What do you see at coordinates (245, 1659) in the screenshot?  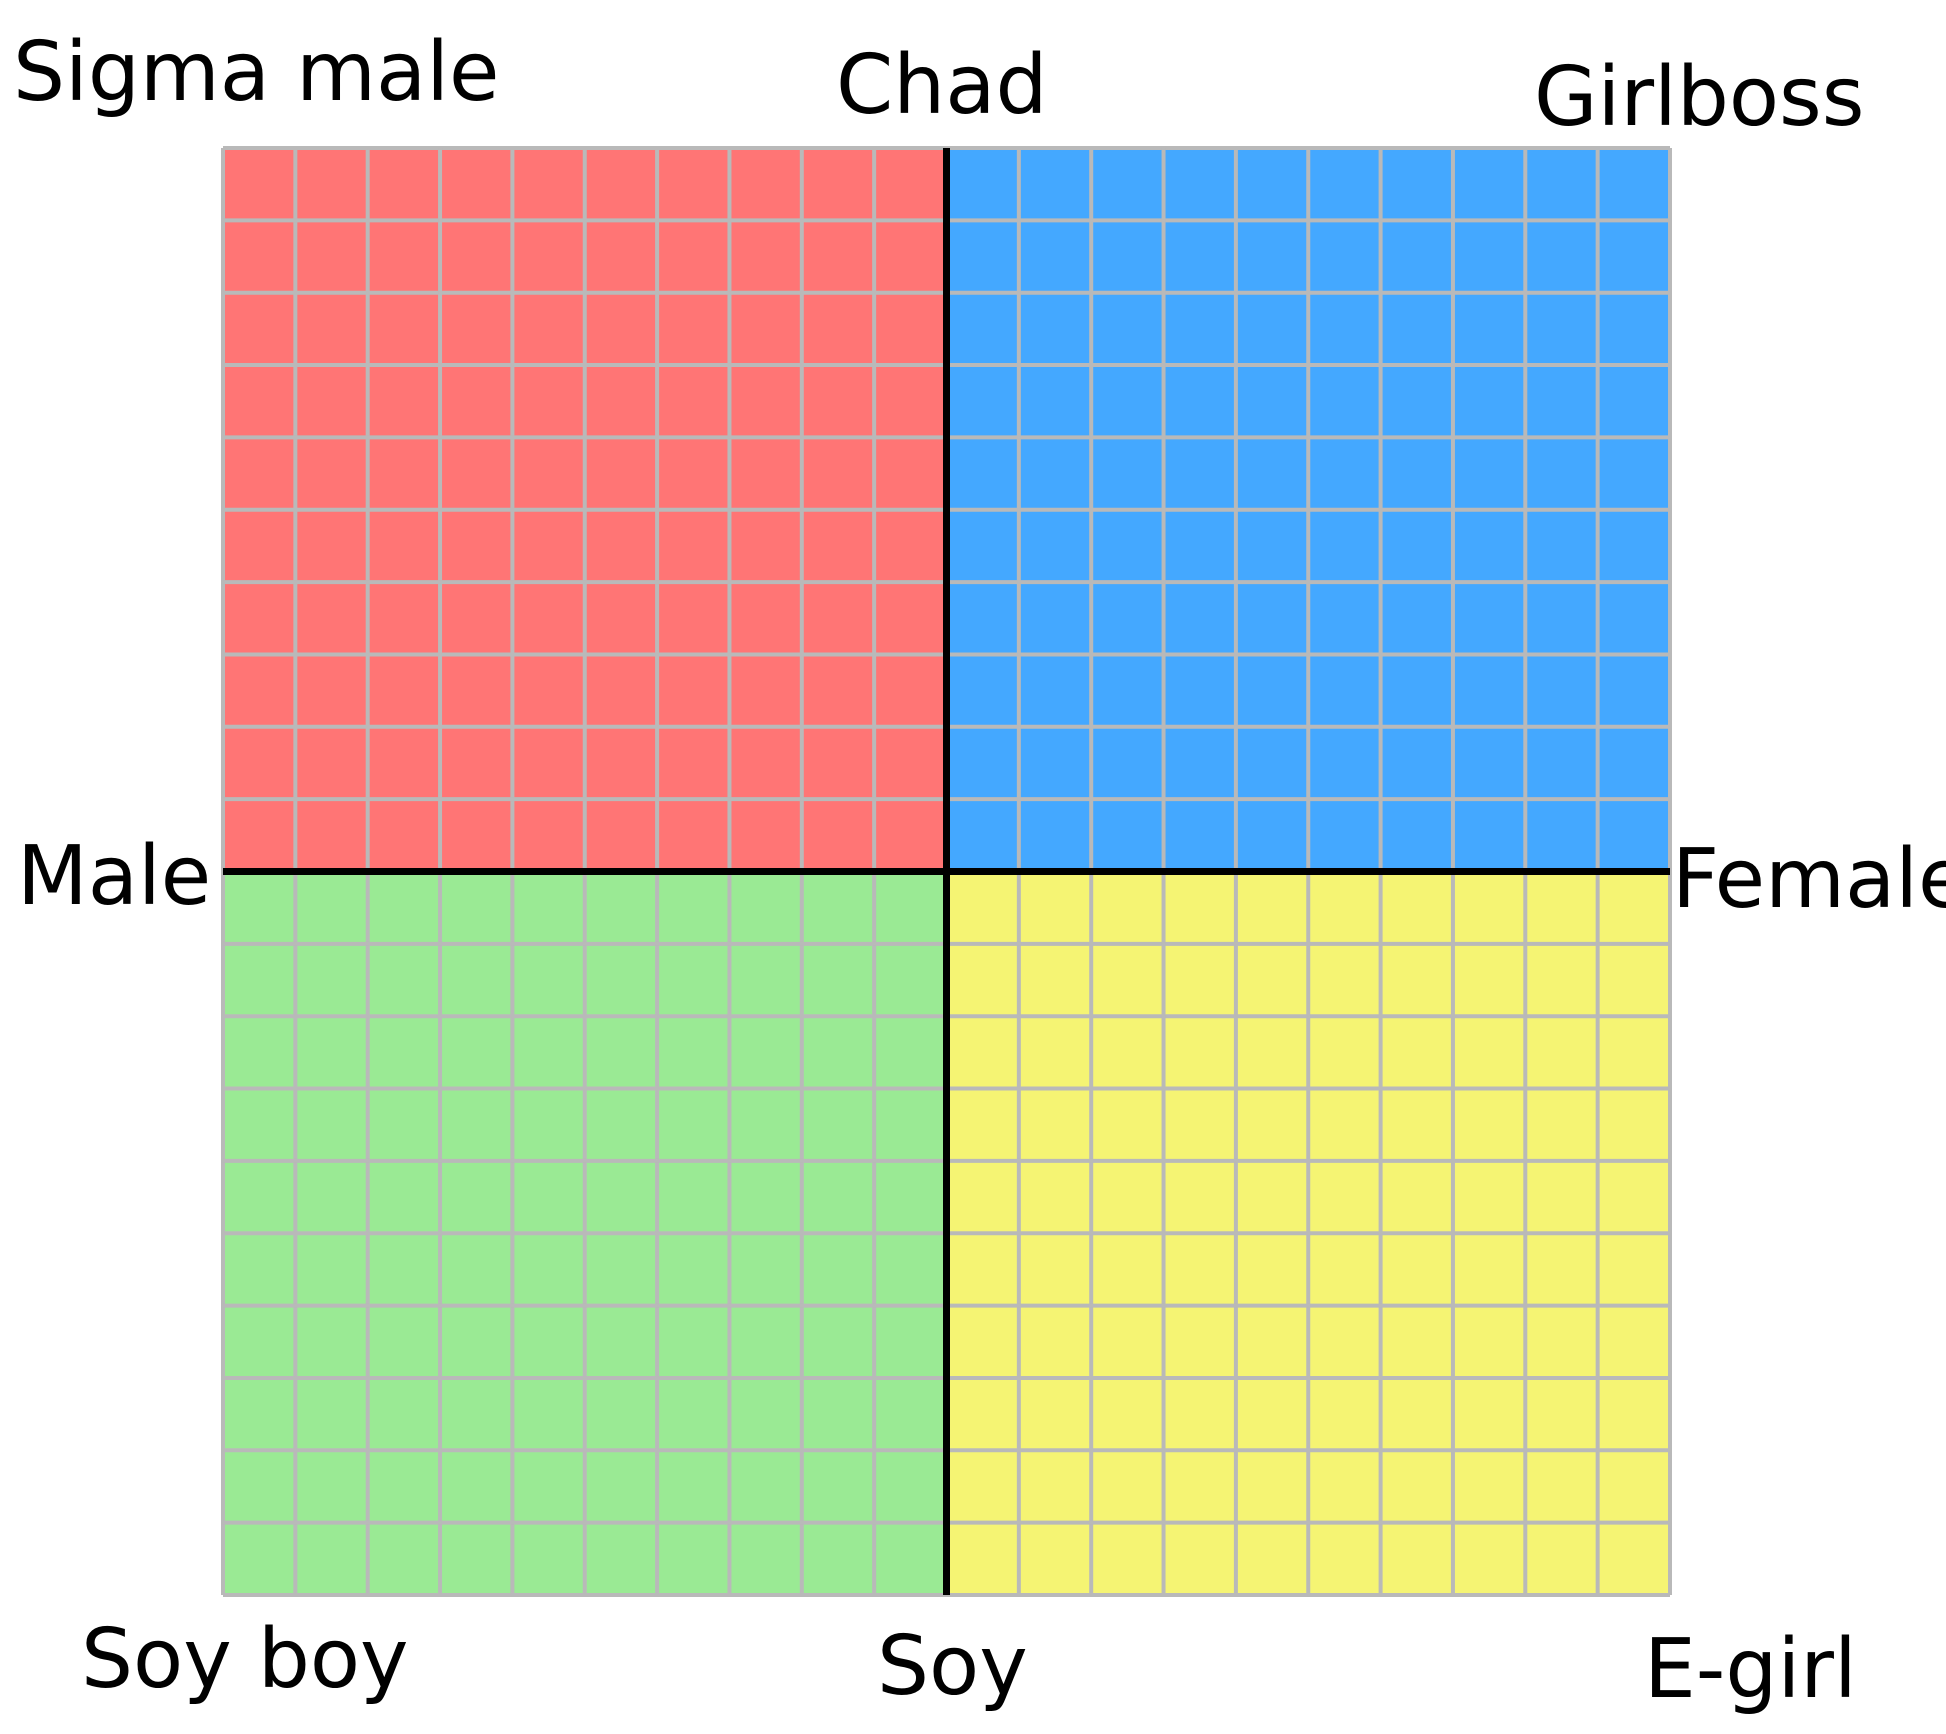 I see `label-soy-boy: Soy boy` at bounding box center [245, 1659].